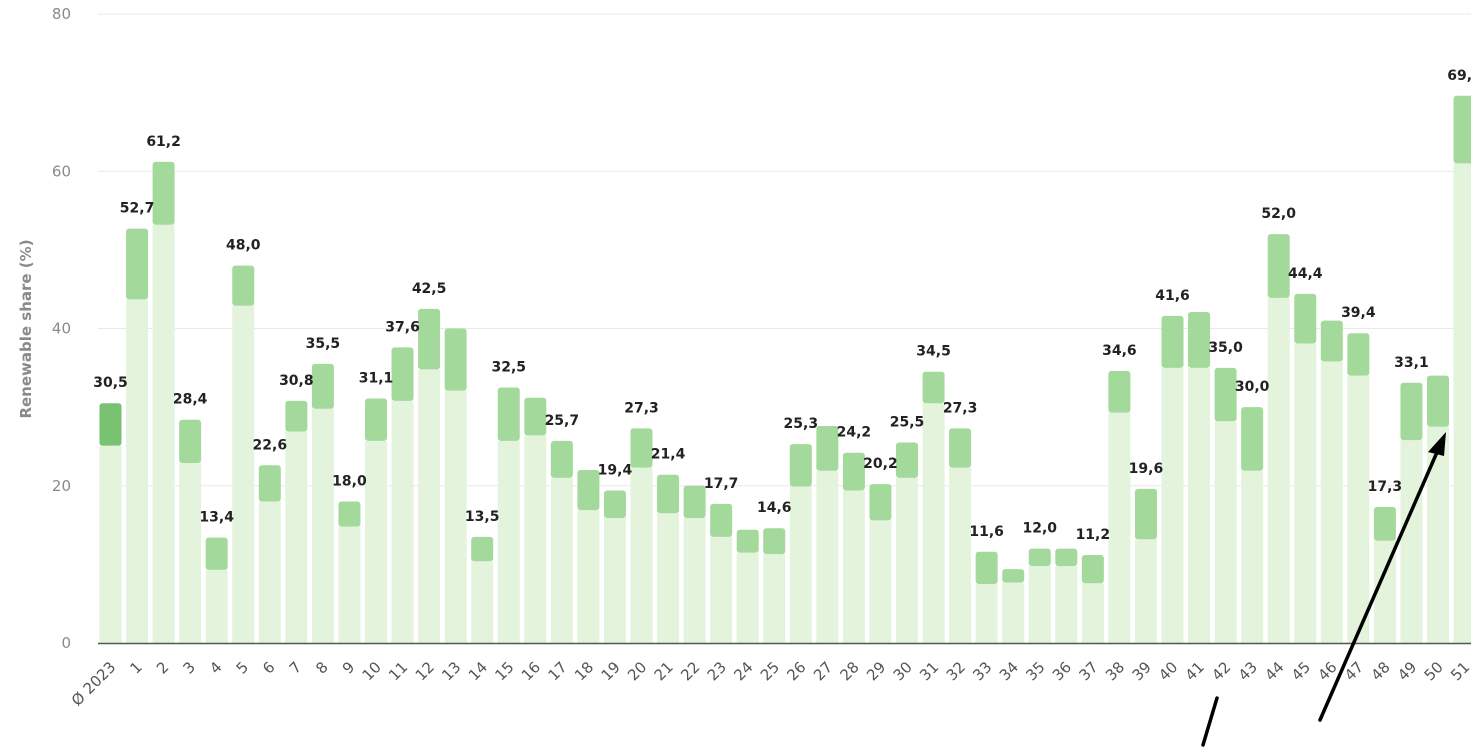 This screenshot has height=747, width=1471. I want to click on x-tick-label: 7, so click(295, 667).